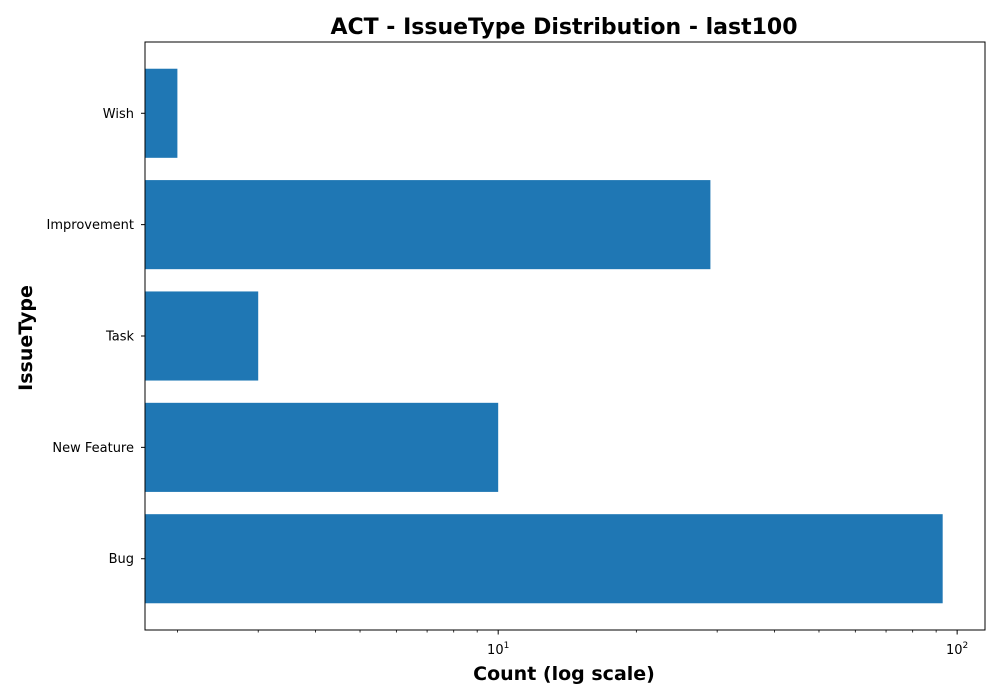 The image size is (1000, 700). I want to click on y-tick-label: Task, so click(120, 337).